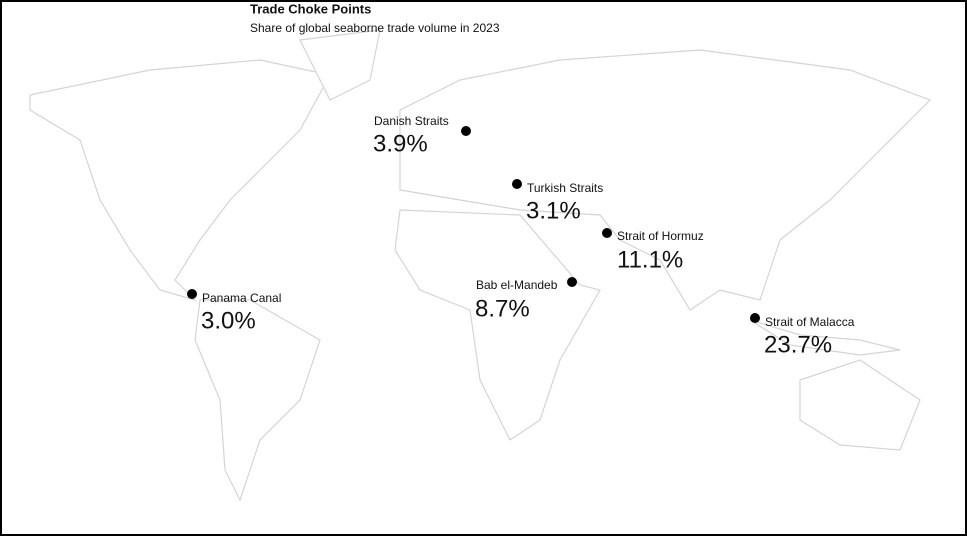 The width and height of the screenshot is (967, 536). What do you see at coordinates (180, 180) in the screenshot?
I see `north-america` at bounding box center [180, 180].